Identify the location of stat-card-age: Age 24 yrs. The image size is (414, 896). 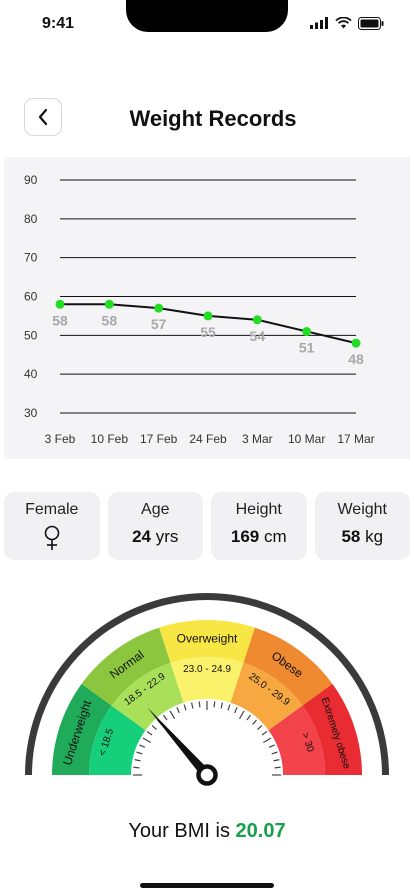
(155, 526).